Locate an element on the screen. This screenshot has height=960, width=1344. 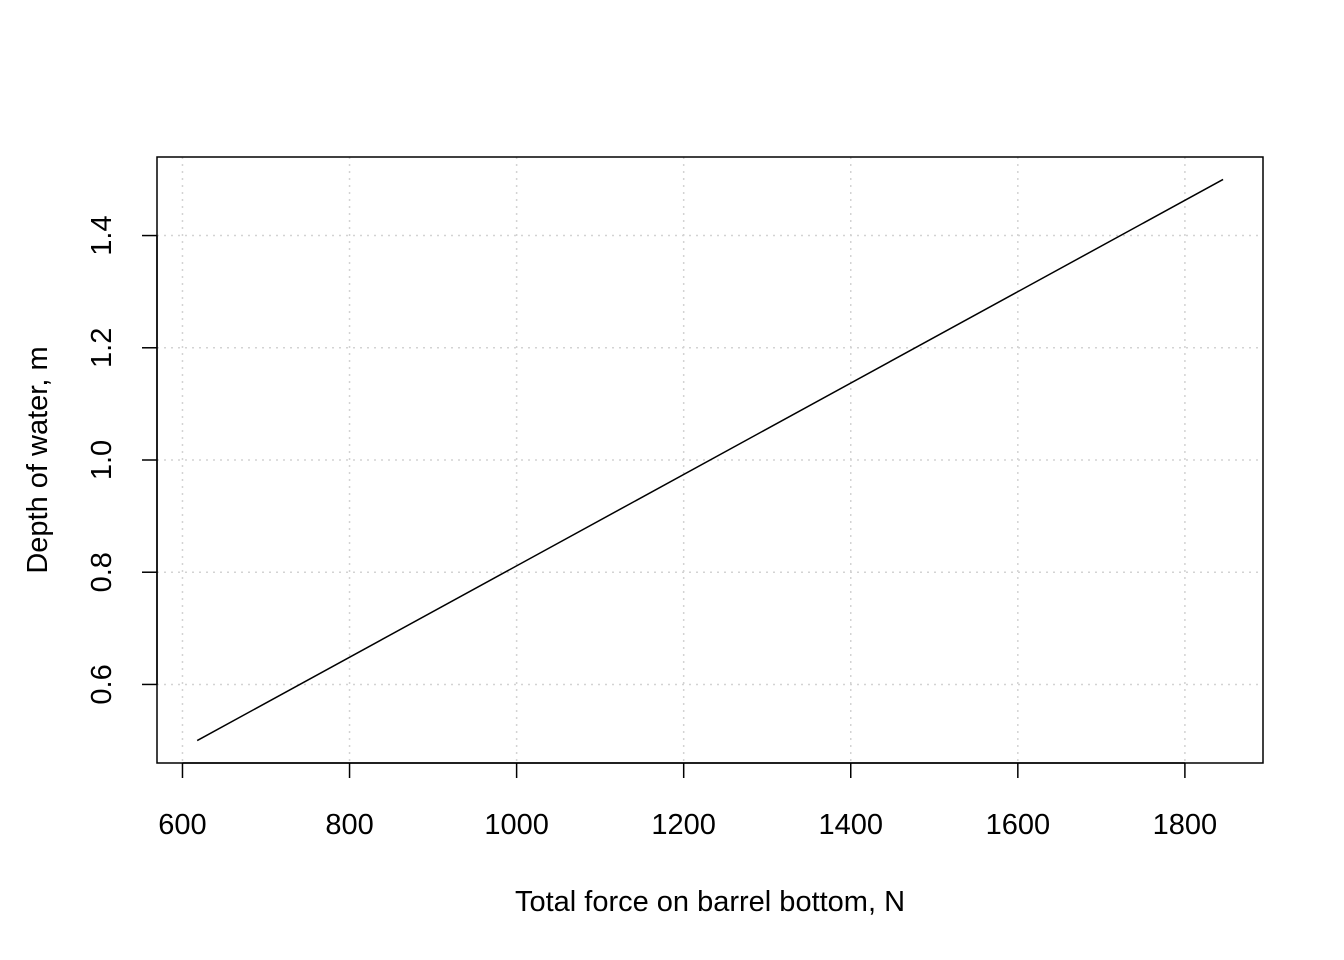
x-tick-label-1: 800 is located at coordinates (349, 825).